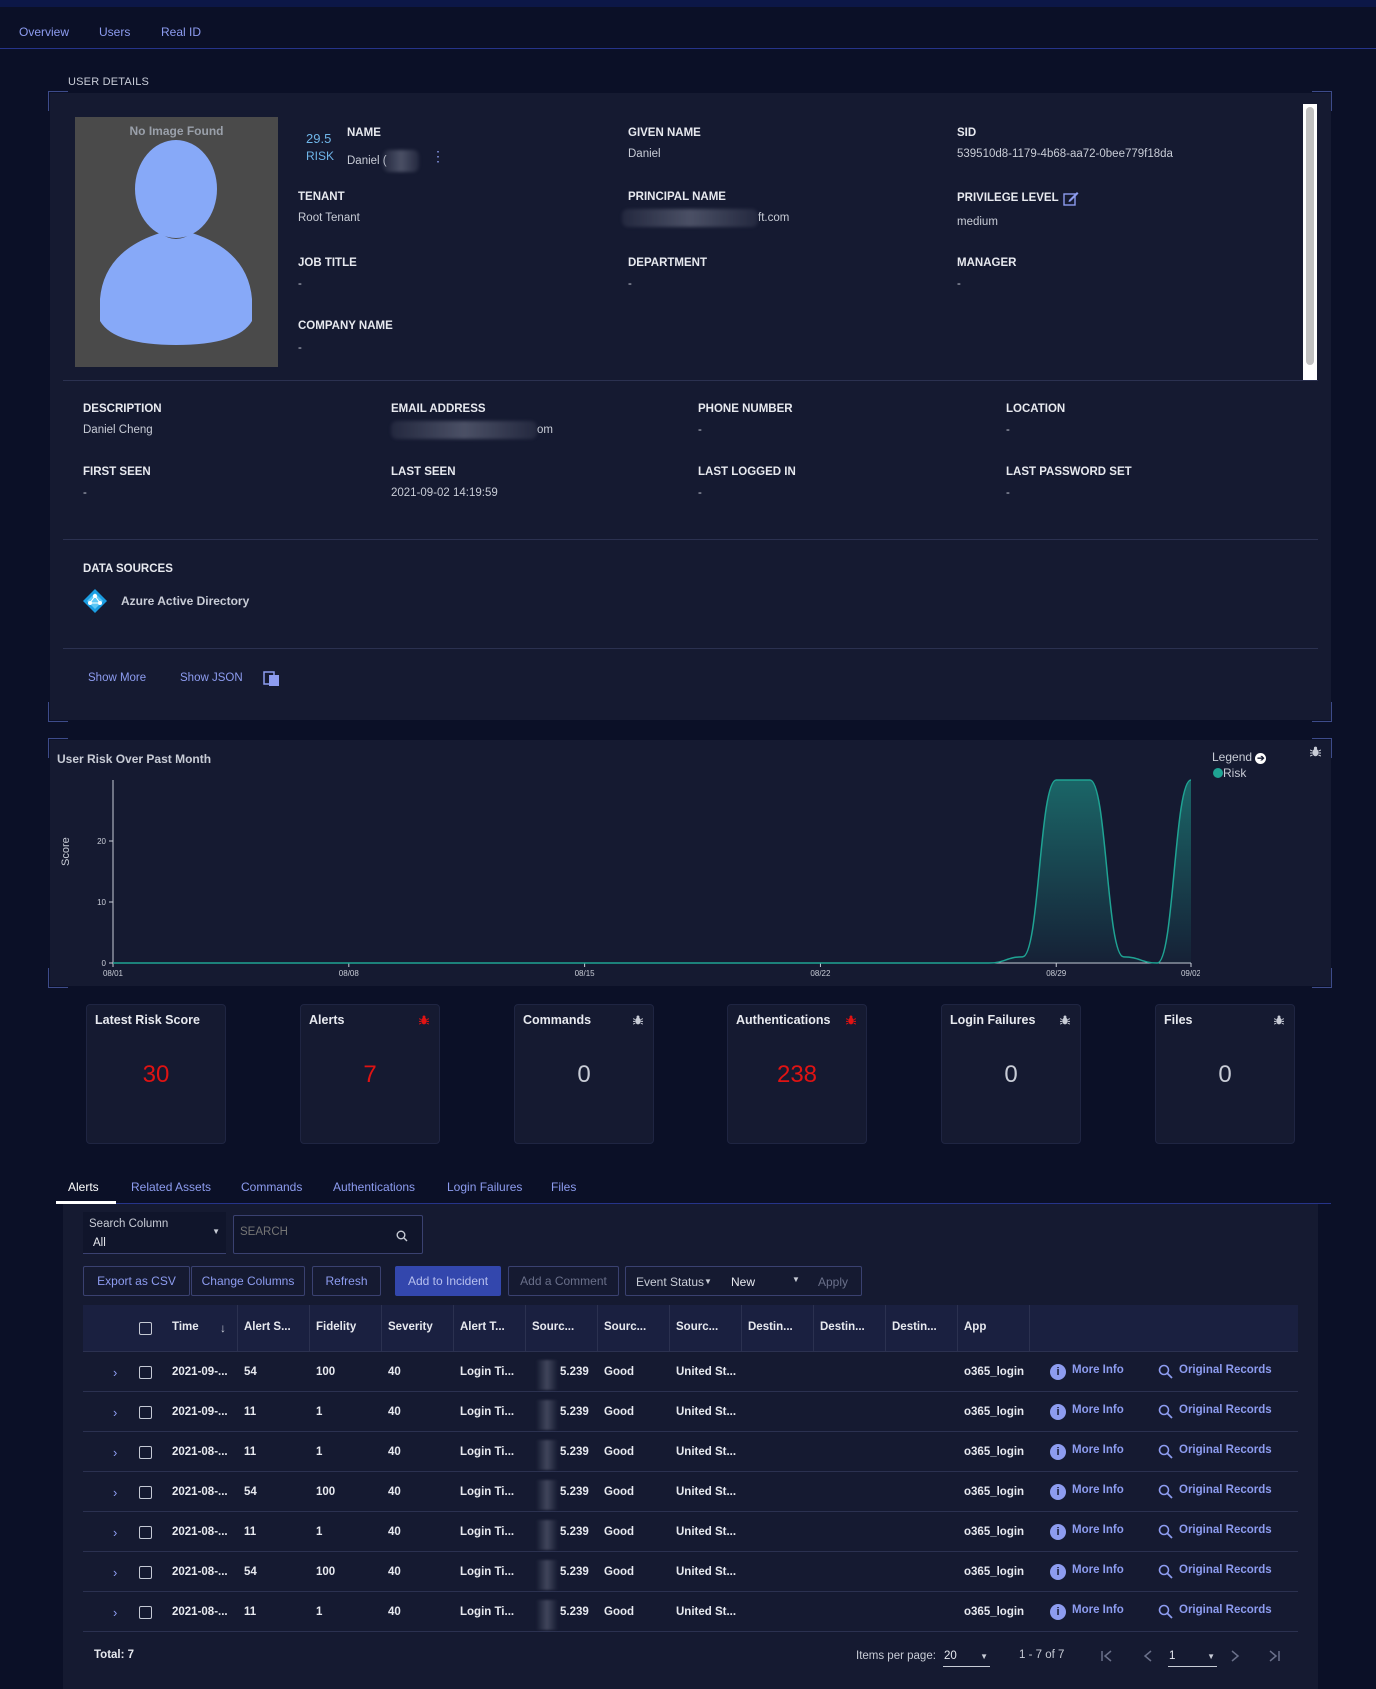 This screenshot has width=1376, height=1689. What do you see at coordinates (83, 1187) in the screenshot?
I see `tab-alerts: Alerts` at bounding box center [83, 1187].